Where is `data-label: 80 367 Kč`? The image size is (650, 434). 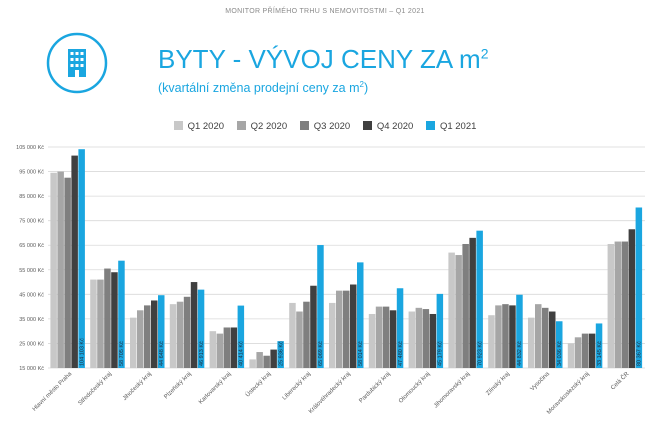 data-label: 80 367 Kč is located at coordinates (640, 353).